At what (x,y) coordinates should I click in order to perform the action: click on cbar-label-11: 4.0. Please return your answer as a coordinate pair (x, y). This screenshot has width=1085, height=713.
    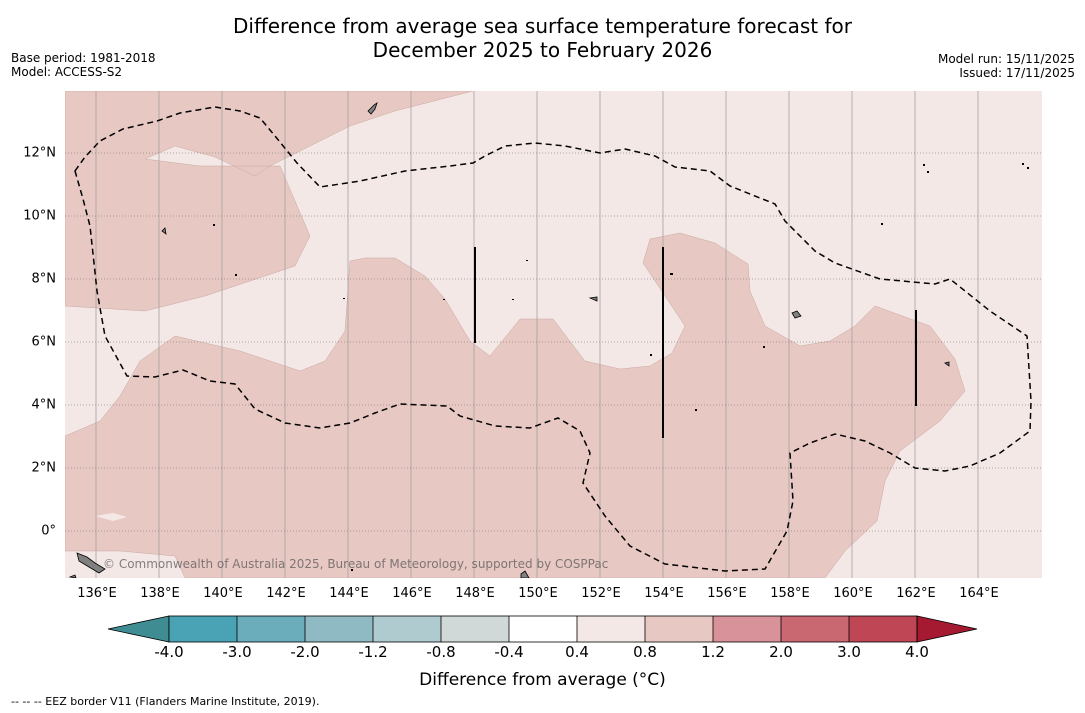
    Looking at the image, I should click on (917, 652).